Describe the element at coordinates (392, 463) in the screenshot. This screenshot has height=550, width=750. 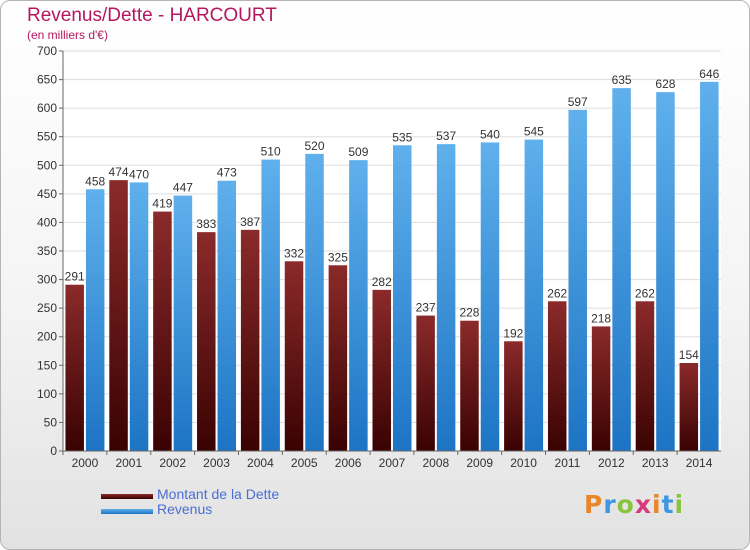
I see `x-tick-label: 2007` at that location.